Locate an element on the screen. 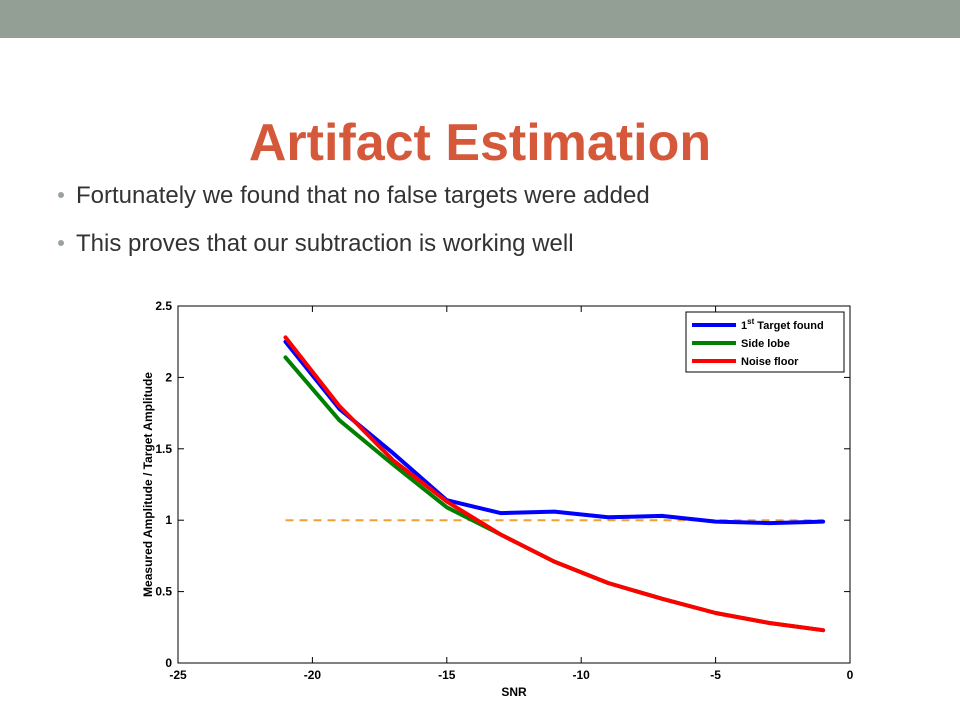  x-tick-label: -15 is located at coordinates (447, 675).